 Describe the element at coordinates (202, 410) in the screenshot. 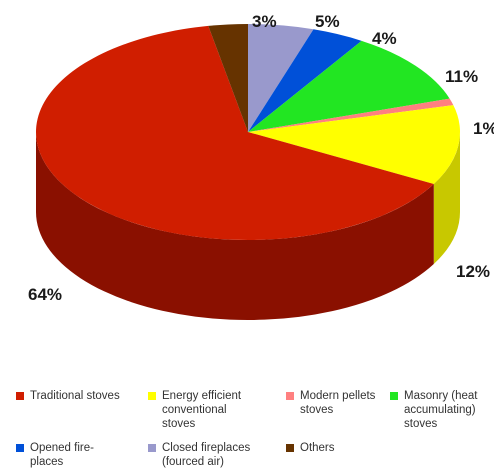

I see `legend-label-1: Energy efficient conventional stoves` at that location.